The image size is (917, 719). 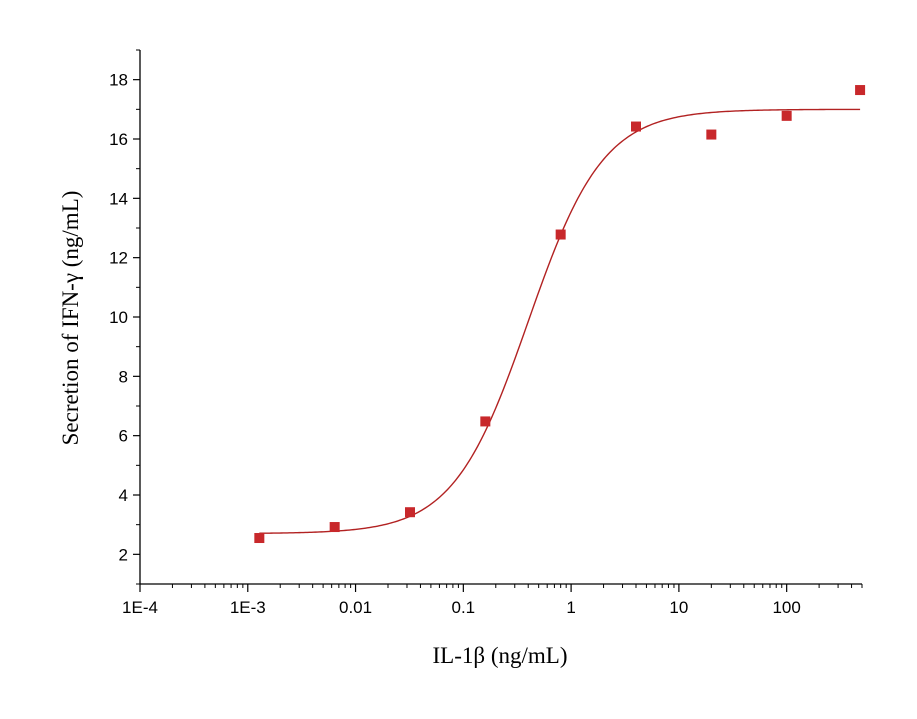 What do you see at coordinates (118, 258) in the screenshot?
I see `y-tick-label: 12` at bounding box center [118, 258].